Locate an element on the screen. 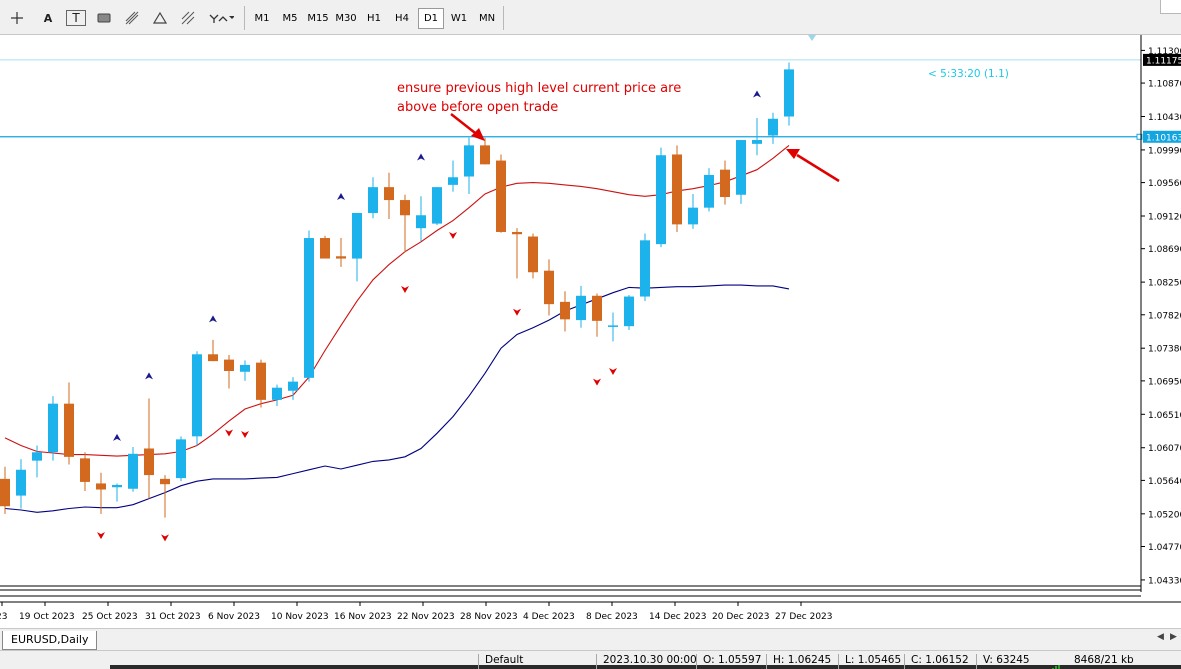 The width and height of the screenshot is (1181, 669). x-axis-label: 8 Dec 2023 is located at coordinates (612, 617).